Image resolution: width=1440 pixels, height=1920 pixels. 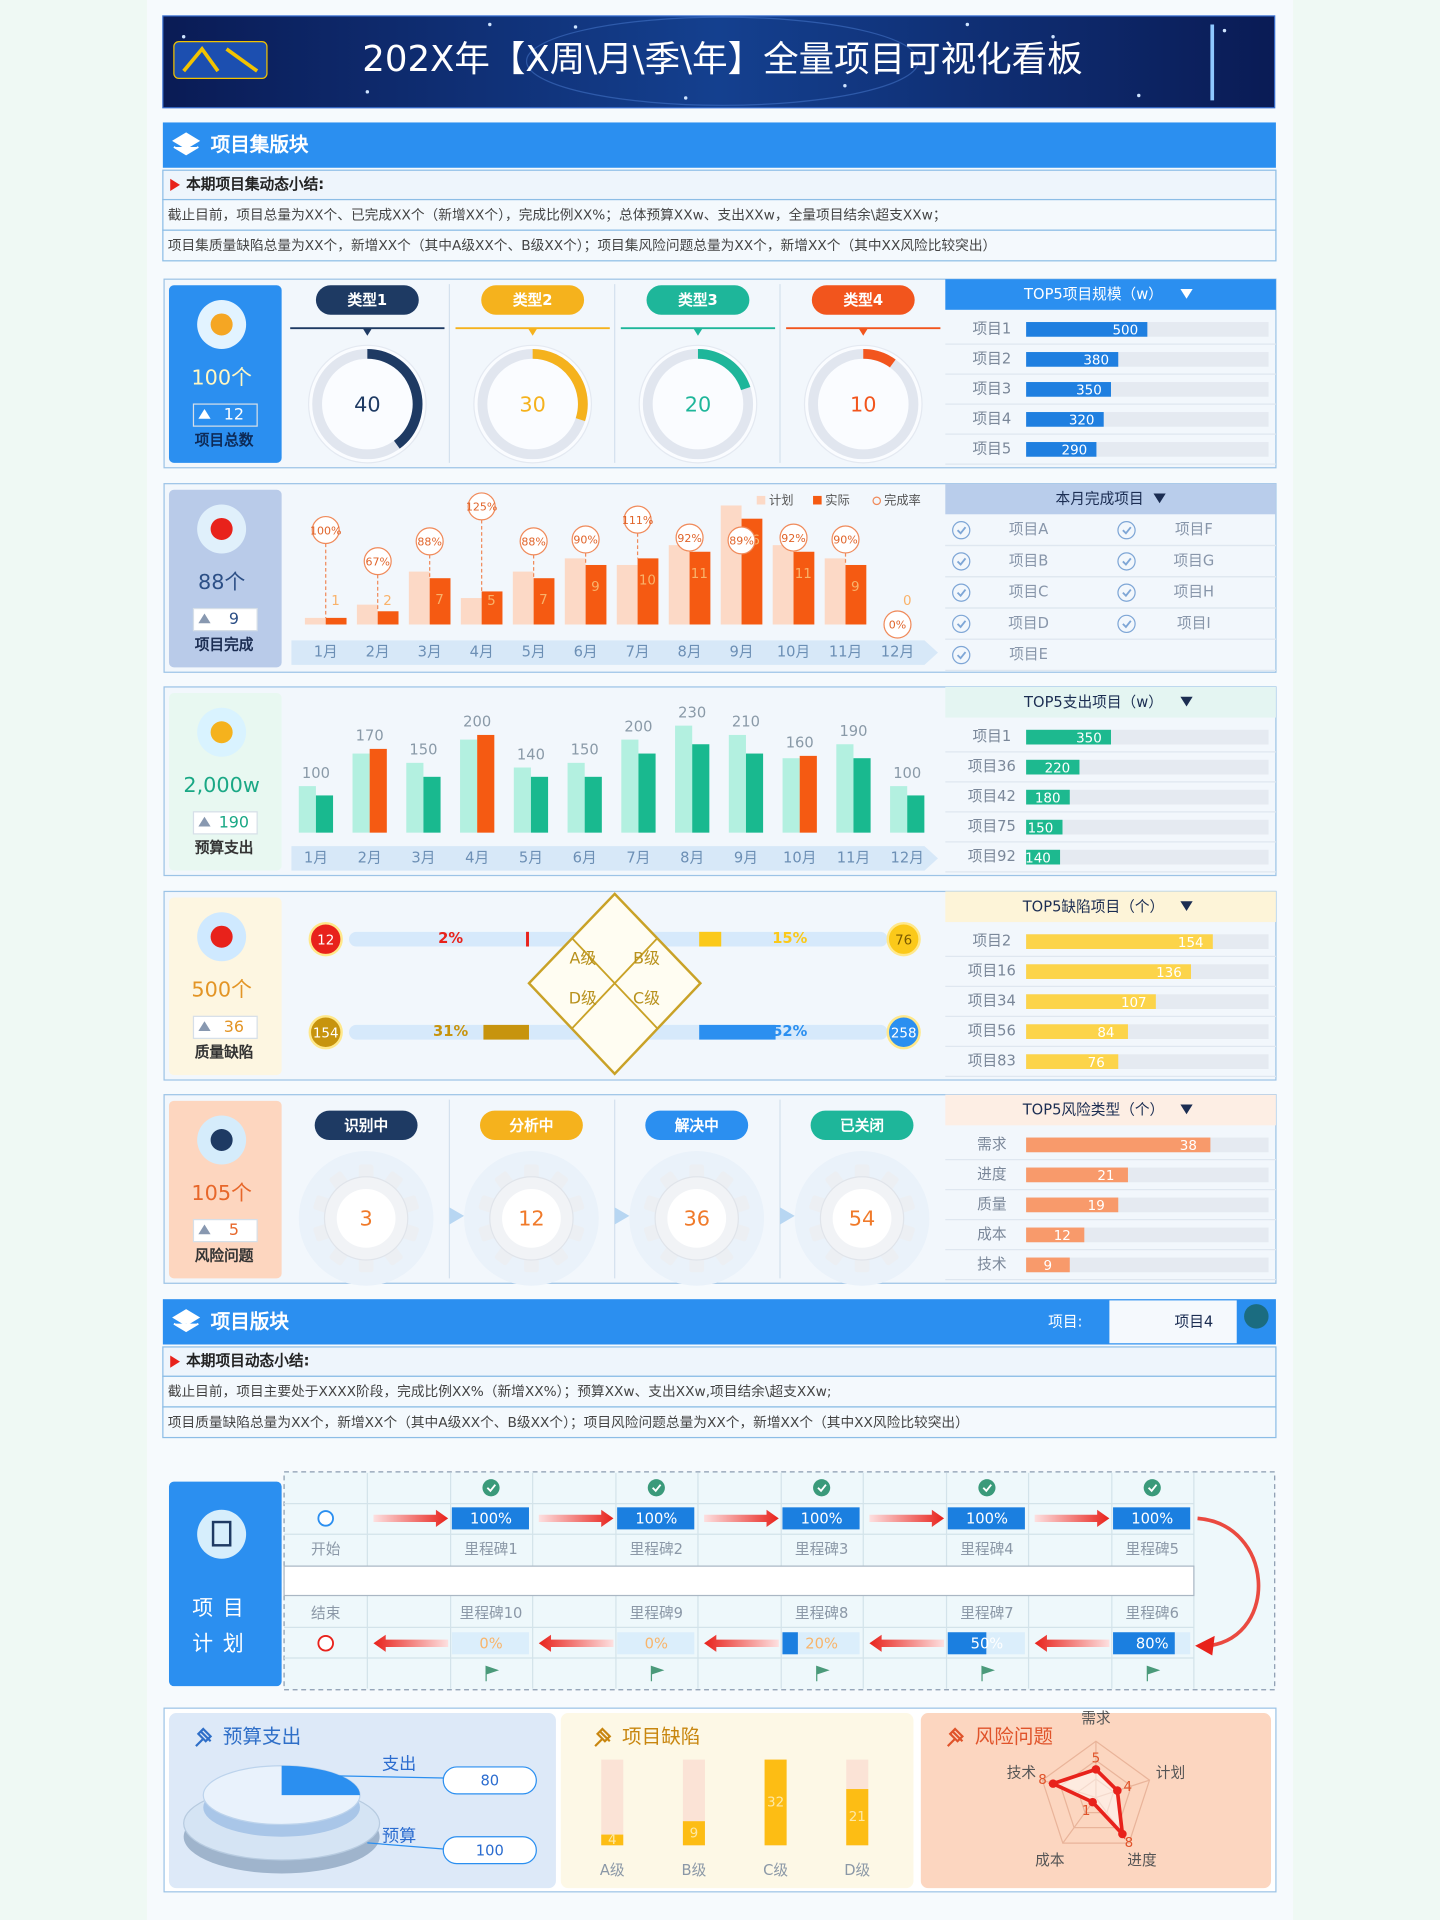 I want to click on defect-bar, so click(x=737, y=1032).